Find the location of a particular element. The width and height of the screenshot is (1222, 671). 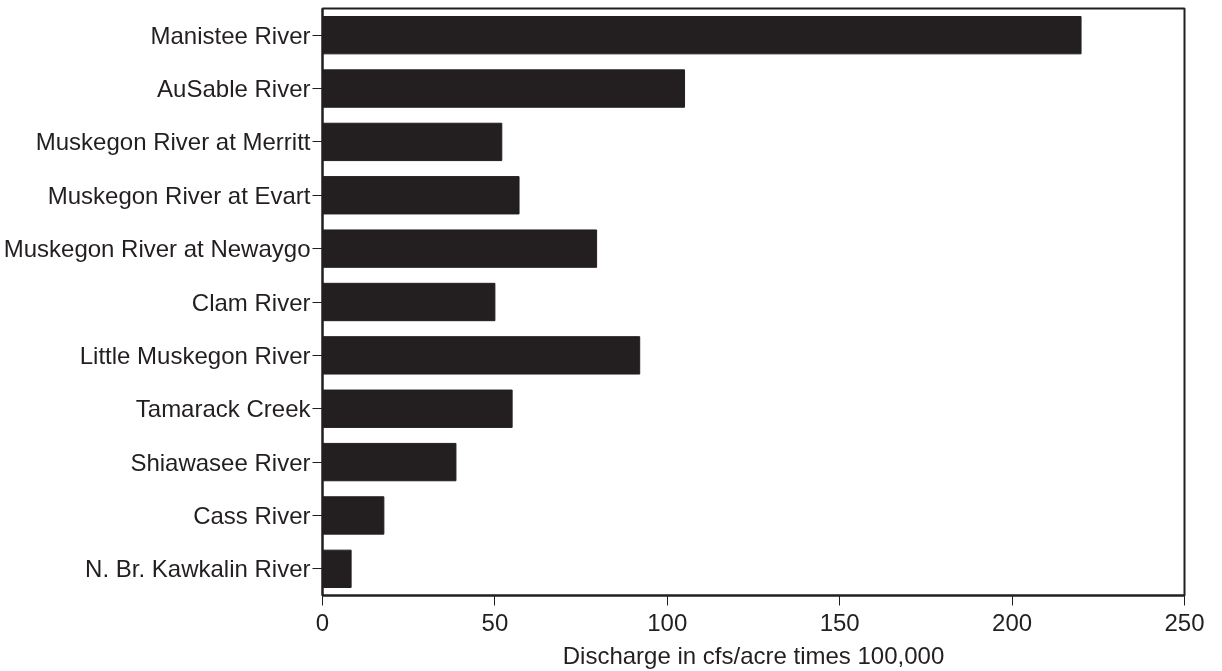

y-tick-label: AuSable River is located at coordinates (234, 89).